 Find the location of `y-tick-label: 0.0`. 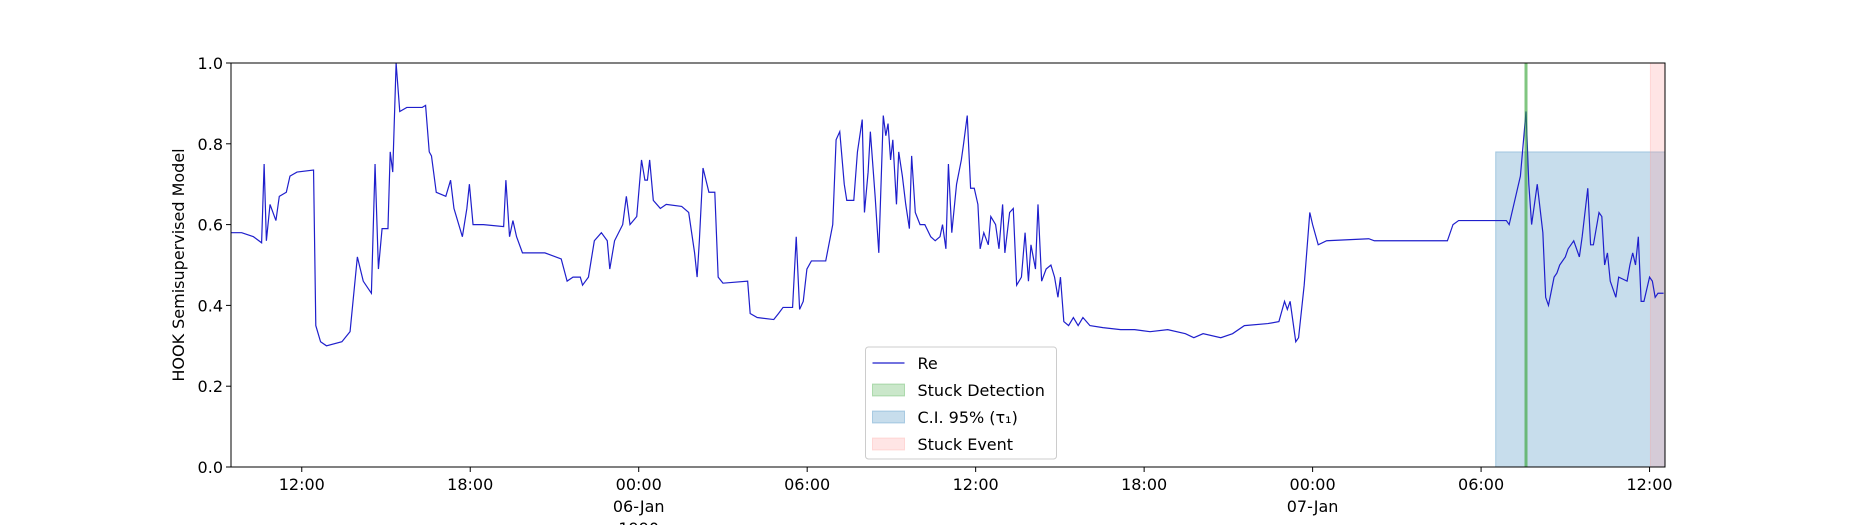

y-tick-label: 0.0 is located at coordinates (210, 467).